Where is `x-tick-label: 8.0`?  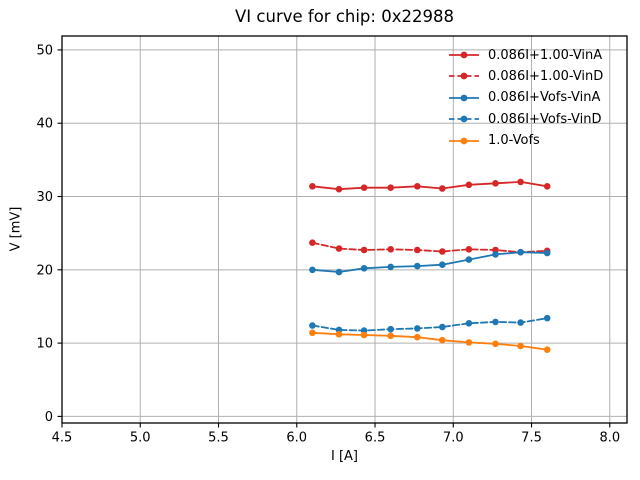 x-tick-label: 8.0 is located at coordinates (609, 438).